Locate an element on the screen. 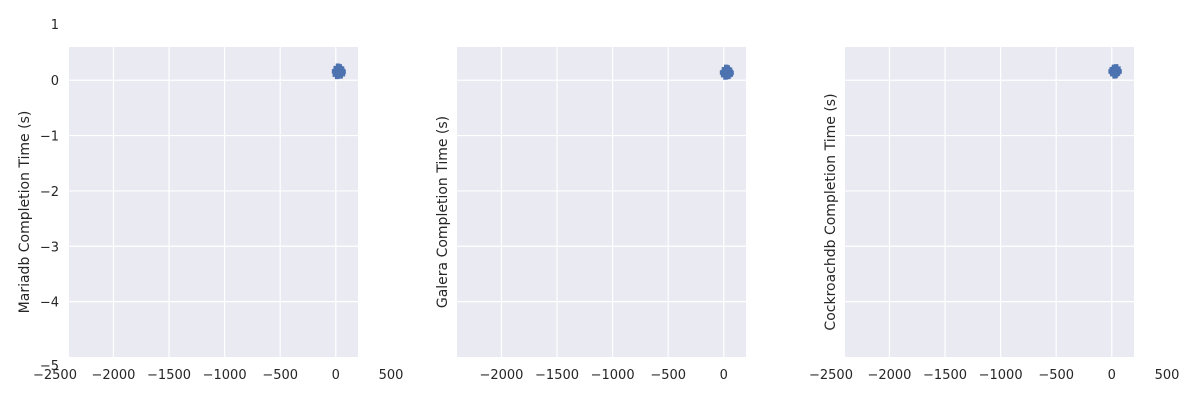 The height and width of the screenshot is (400, 1200). y-tick-label: −5 is located at coordinates (49, 366).